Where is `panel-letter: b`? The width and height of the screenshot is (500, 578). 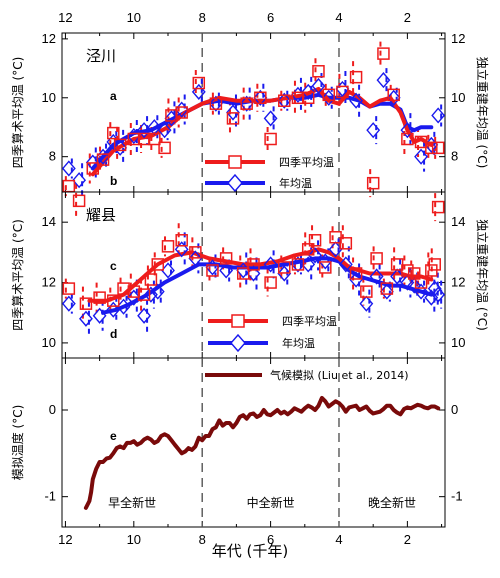
panel-letter: b is located at coordinates (113, 181).